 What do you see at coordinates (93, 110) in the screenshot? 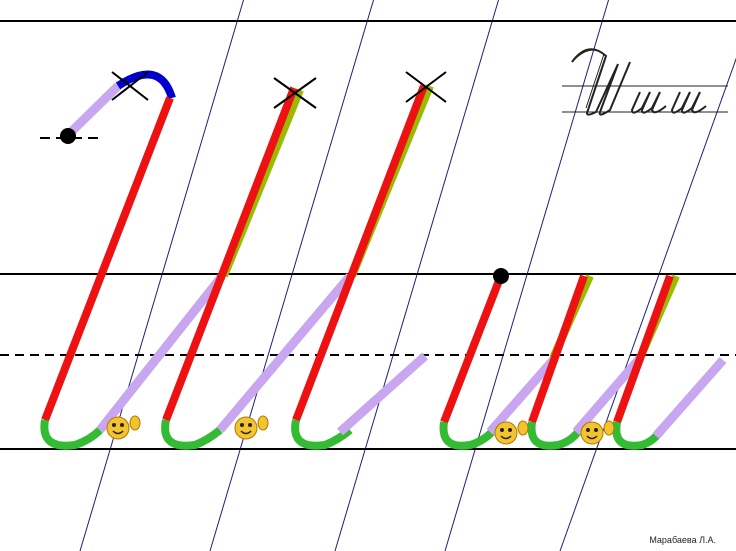
I see `upstroke` at bounding box center [93, 110].